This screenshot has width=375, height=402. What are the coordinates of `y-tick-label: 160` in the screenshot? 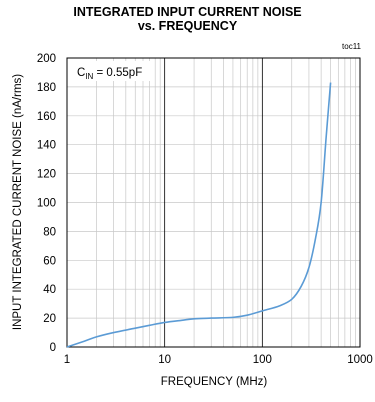 It's located at (46, 117).